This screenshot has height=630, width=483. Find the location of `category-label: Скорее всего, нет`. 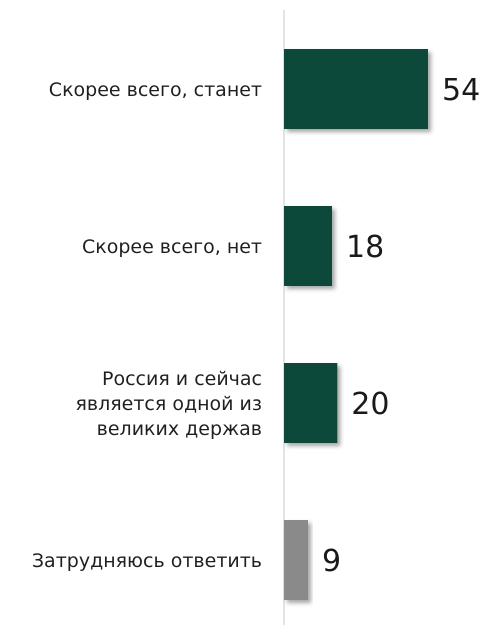

category-label: Скорее всего, нет is located at coordinates (172, 247).